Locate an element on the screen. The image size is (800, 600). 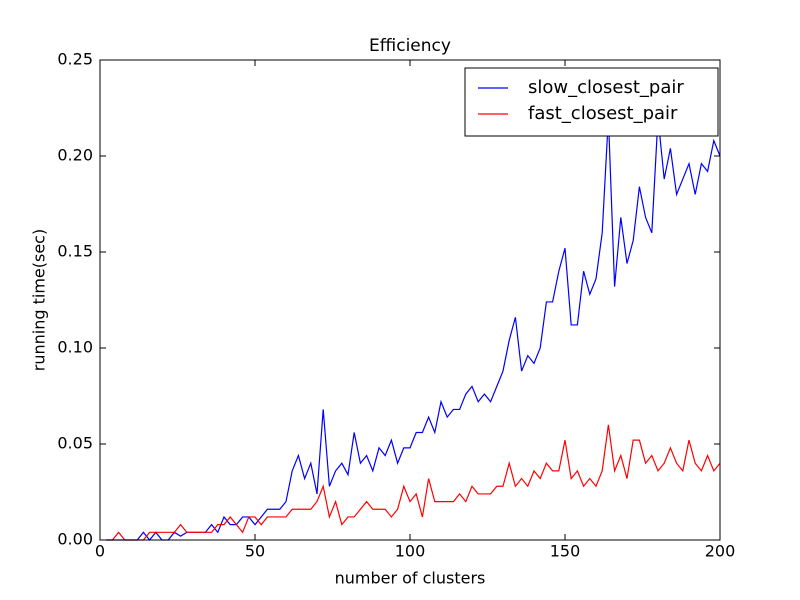
x-axis-label: number of clusters is located at coordinates (410, 578).